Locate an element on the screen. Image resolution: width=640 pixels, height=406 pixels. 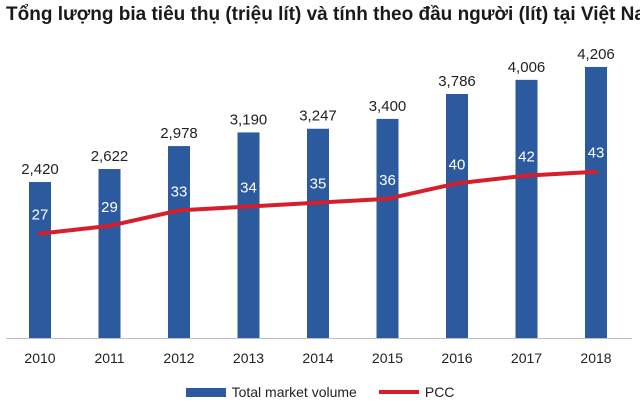
pcc-value-label-2016: 40 is located at coordinates (457, 164).